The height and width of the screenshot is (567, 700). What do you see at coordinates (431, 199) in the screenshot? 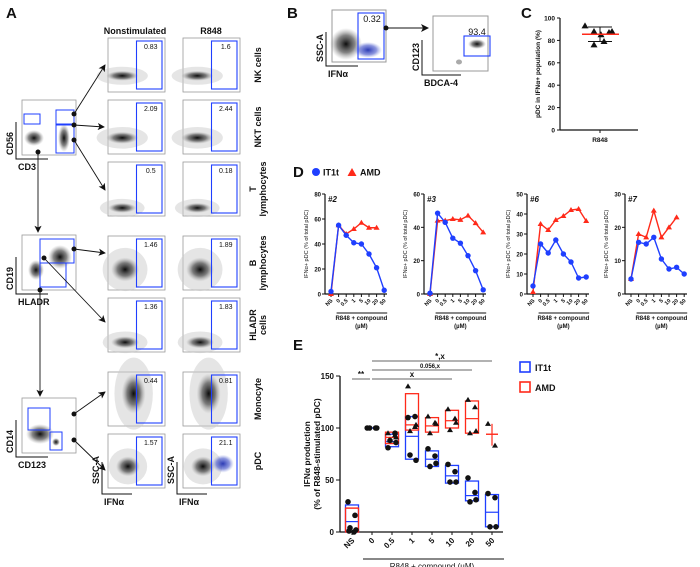
I see `chart-title: #3` at bounding box center [431, 199].